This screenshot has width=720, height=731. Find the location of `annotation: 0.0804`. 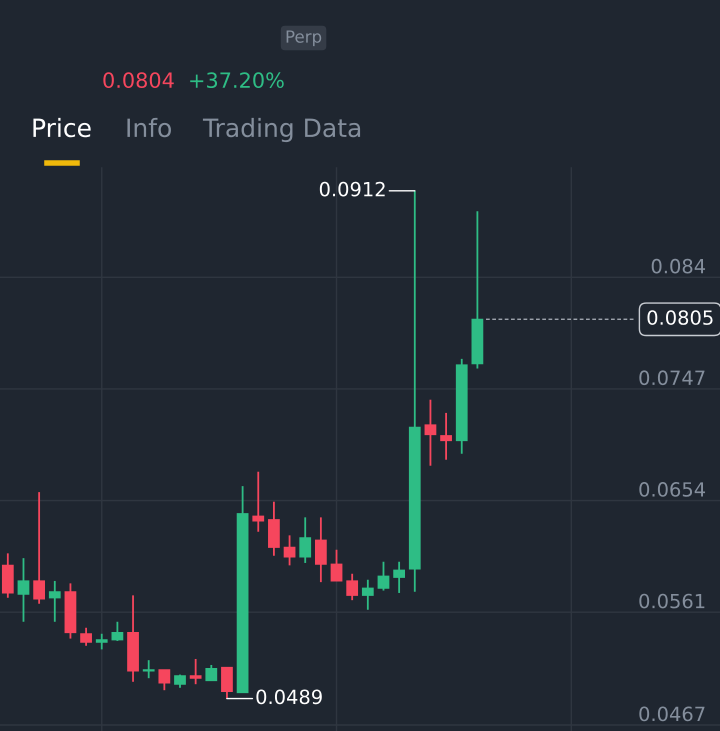

annotation: 0.0804 is located at coordinates (138, 80).